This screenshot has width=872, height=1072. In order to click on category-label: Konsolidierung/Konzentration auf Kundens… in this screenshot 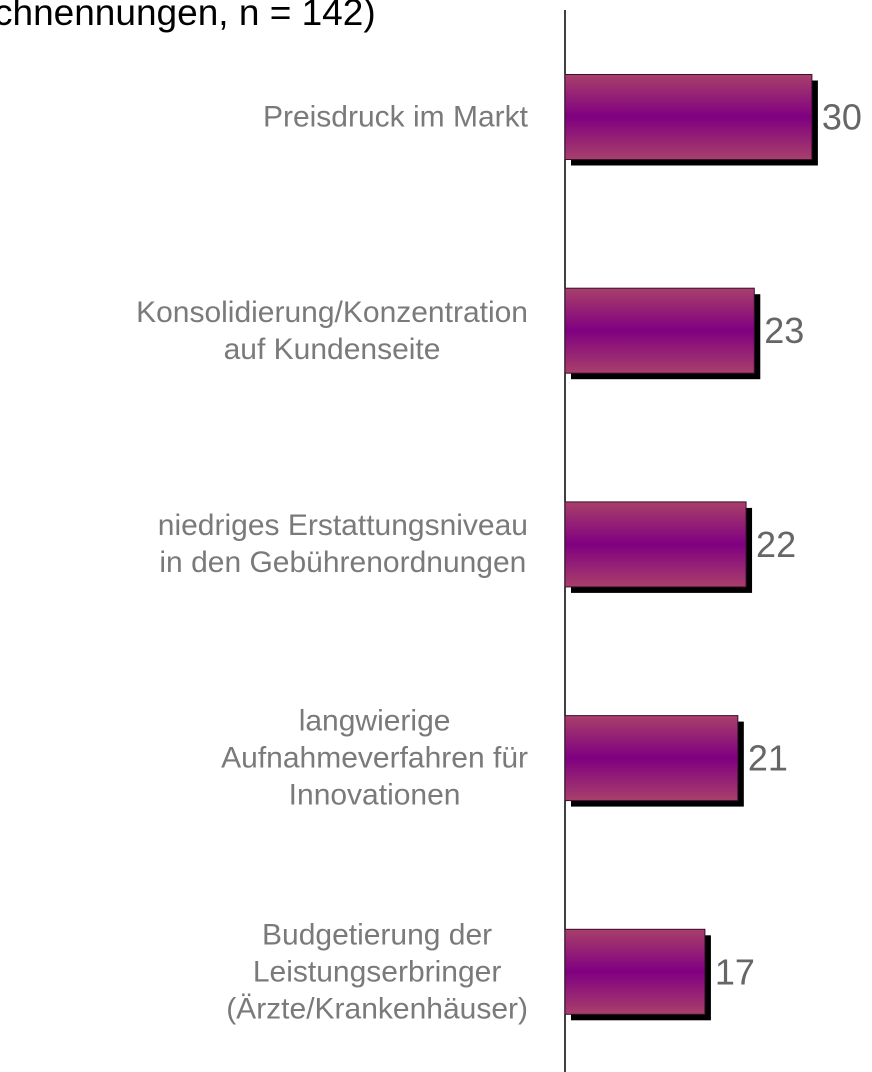, I will do `click(332, 330)`.